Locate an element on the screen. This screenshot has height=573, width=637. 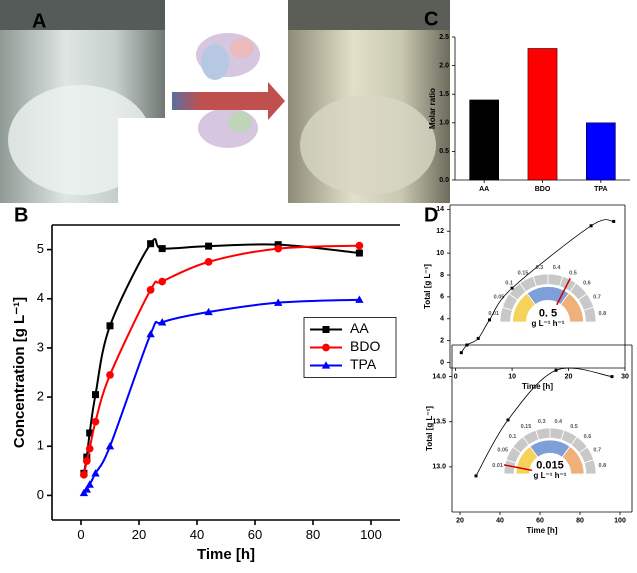
y-tick-label: 2.5 is located at coordinates (444, 37).